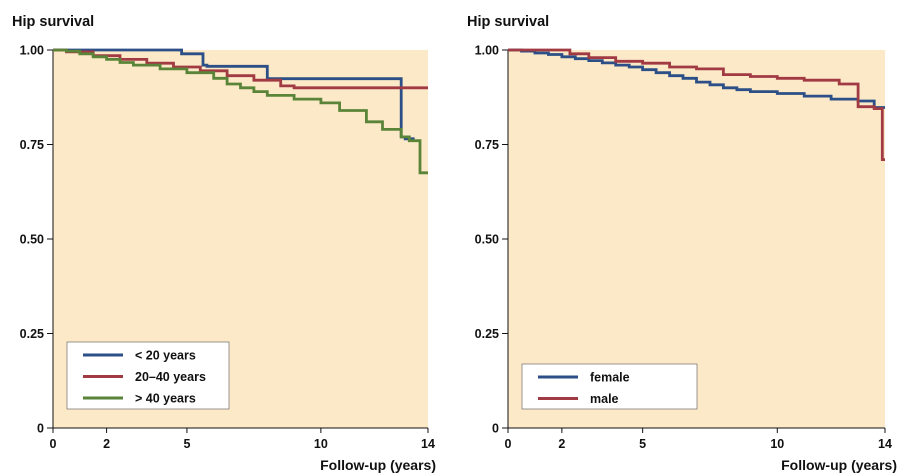  I want to click on legend-label: male, so click(604, 399).